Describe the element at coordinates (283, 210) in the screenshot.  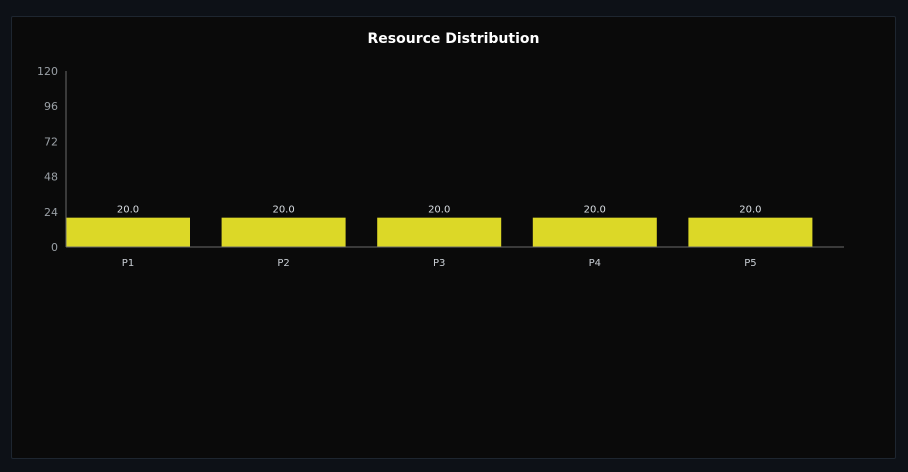
I see `value-label-p2: 20.0` at that location.